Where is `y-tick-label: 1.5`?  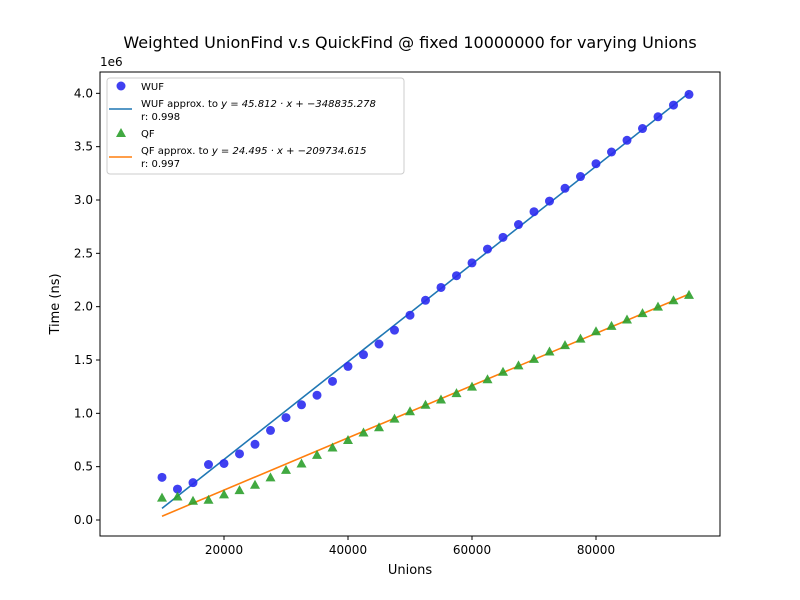 y-tick-label: 1.5 is located at coordinates (83, 360).